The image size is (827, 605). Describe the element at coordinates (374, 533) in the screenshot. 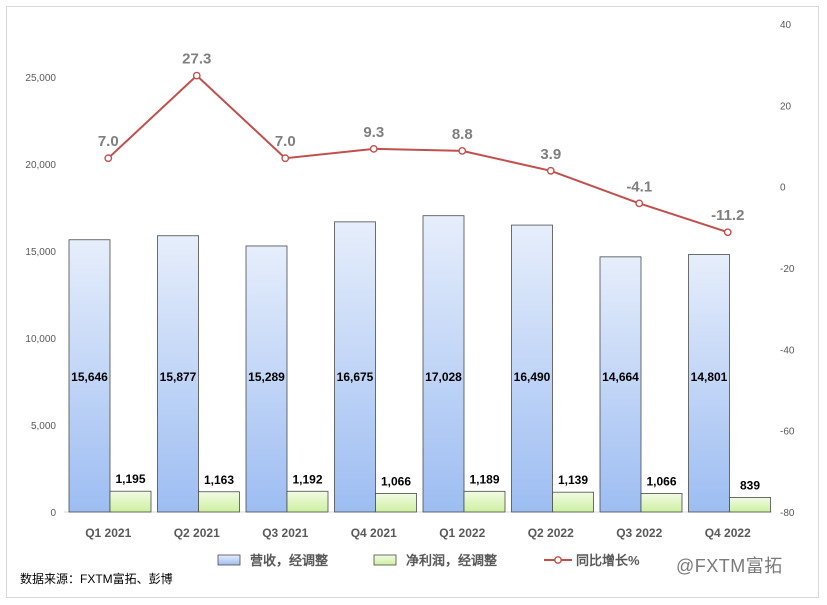

I see `x-tick-label: Q4 2021` at that location.